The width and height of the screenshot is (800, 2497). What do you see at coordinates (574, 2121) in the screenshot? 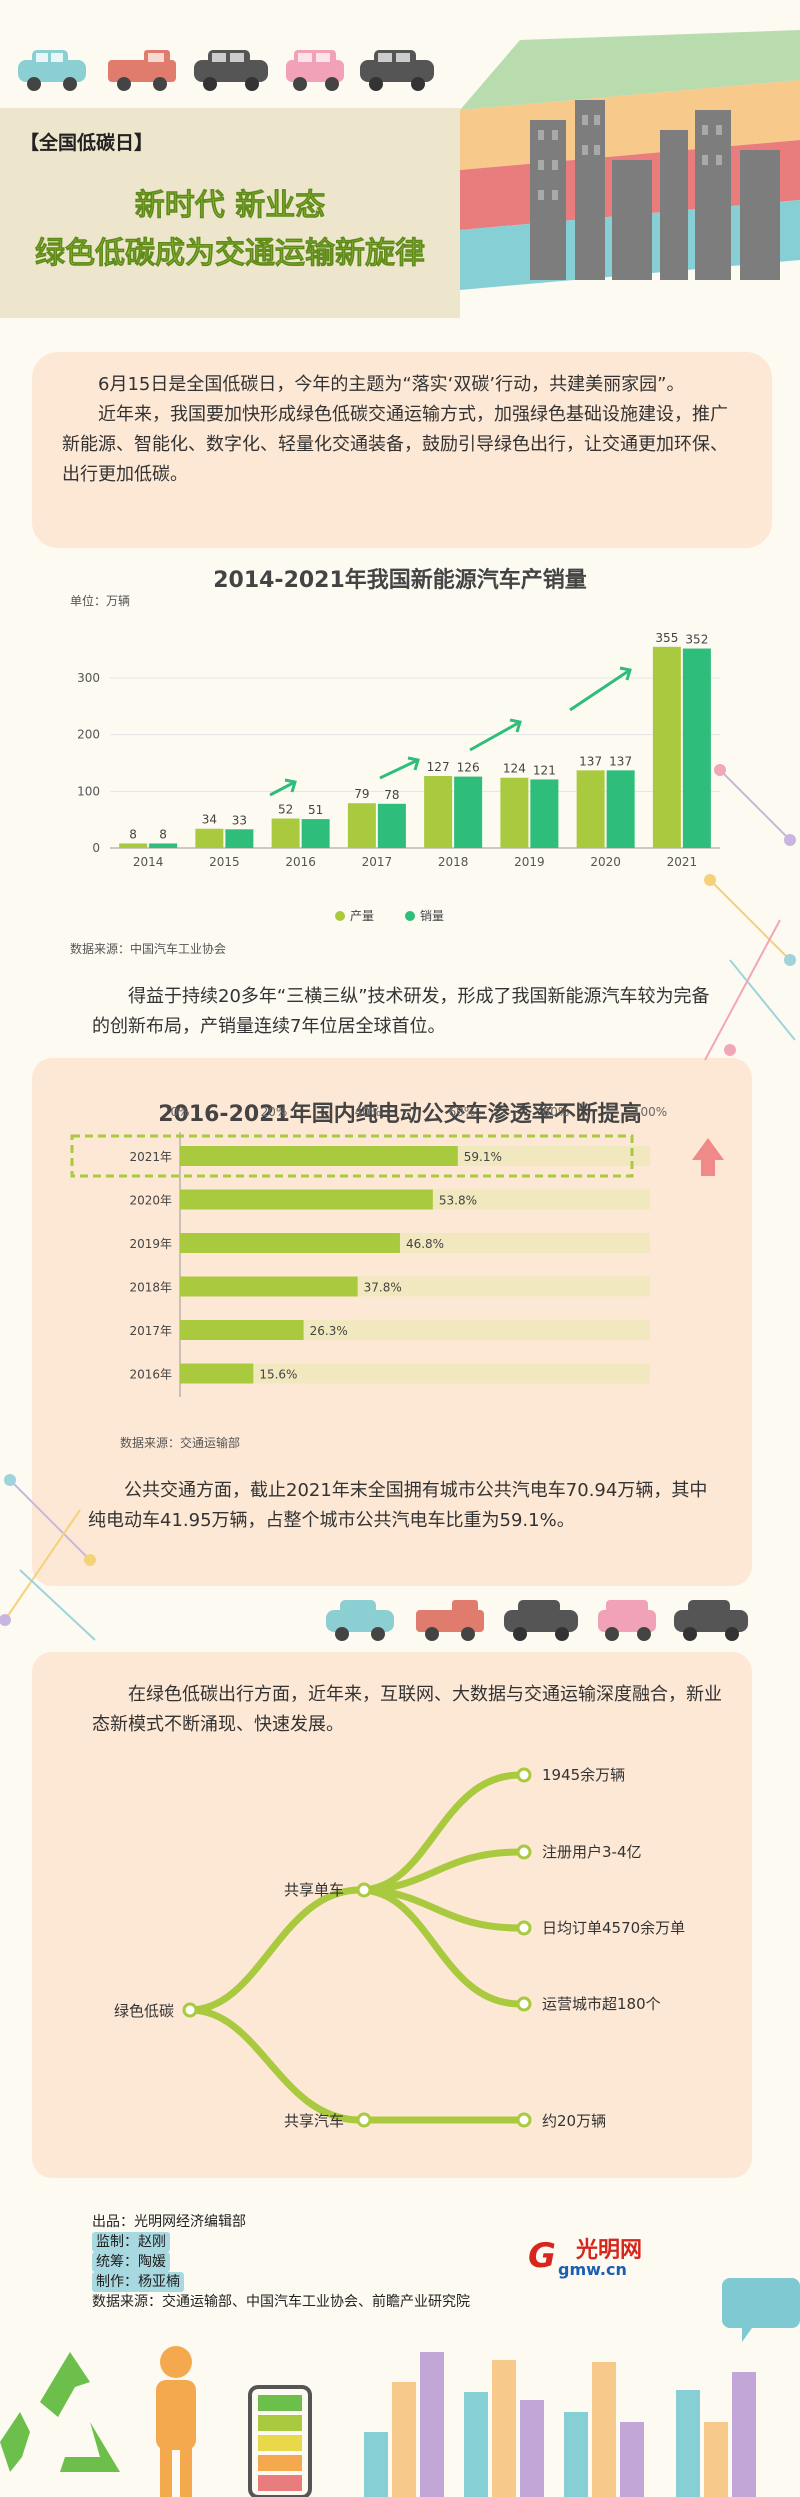
I see `tree-leaf: 约20万辆` at bounding box center [574, 2121].